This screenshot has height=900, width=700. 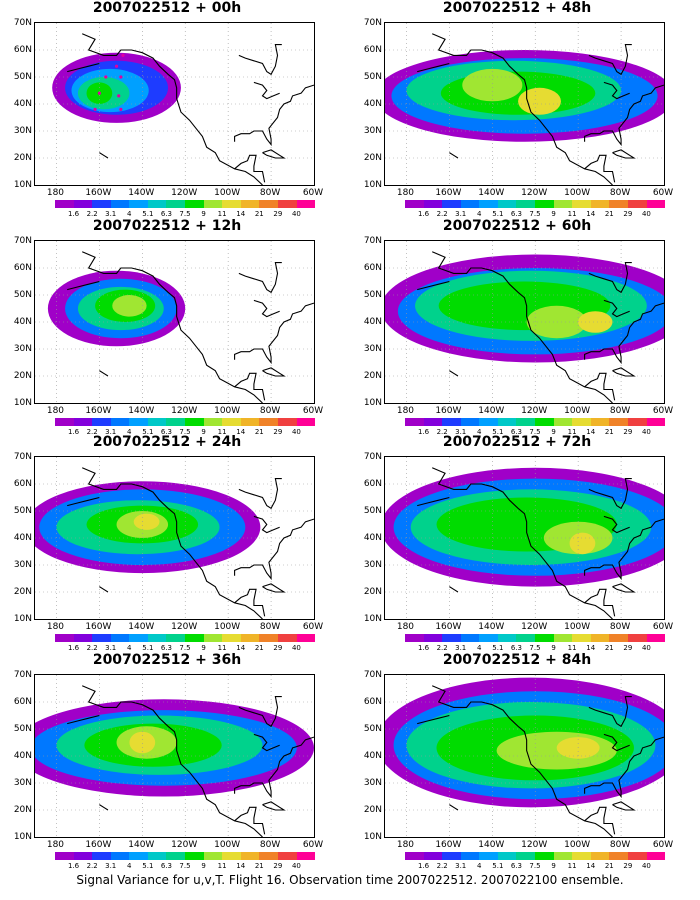 What do you see at coordinates (22, 729) in the screenshot?
I see `lat-tick-label: 50N` at bounding box center [22, 729].